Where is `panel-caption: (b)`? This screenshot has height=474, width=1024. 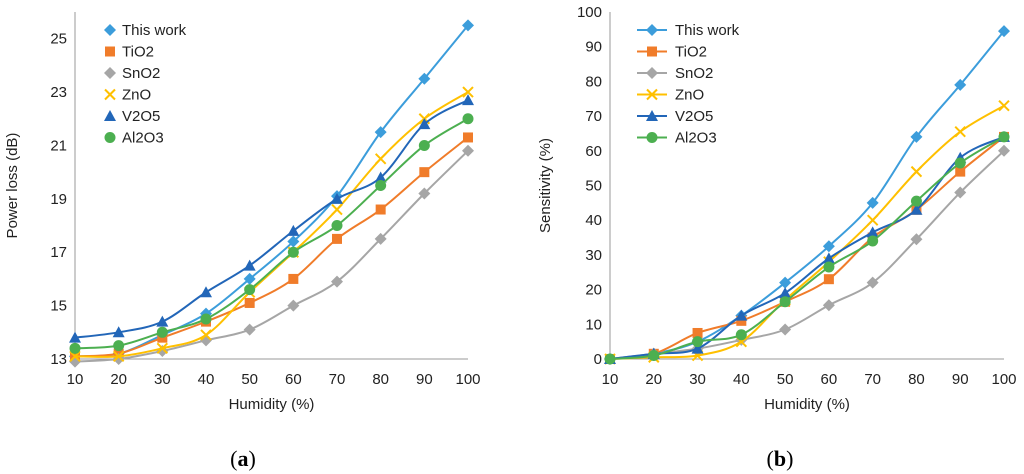 panel-caption: (b) is located at coordinates (780, 458).